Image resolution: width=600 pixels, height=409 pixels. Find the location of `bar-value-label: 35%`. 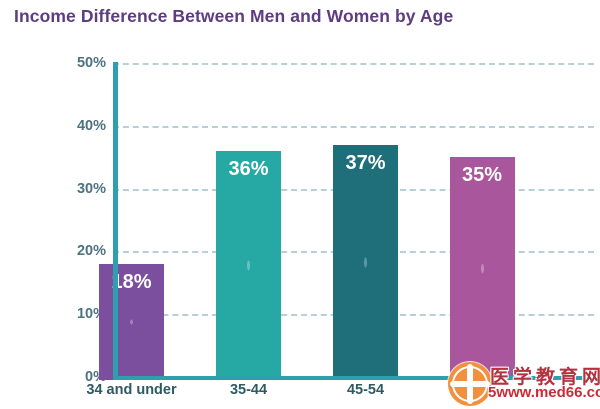

bar-value-label: 35% is located at coordinates (482, 175).